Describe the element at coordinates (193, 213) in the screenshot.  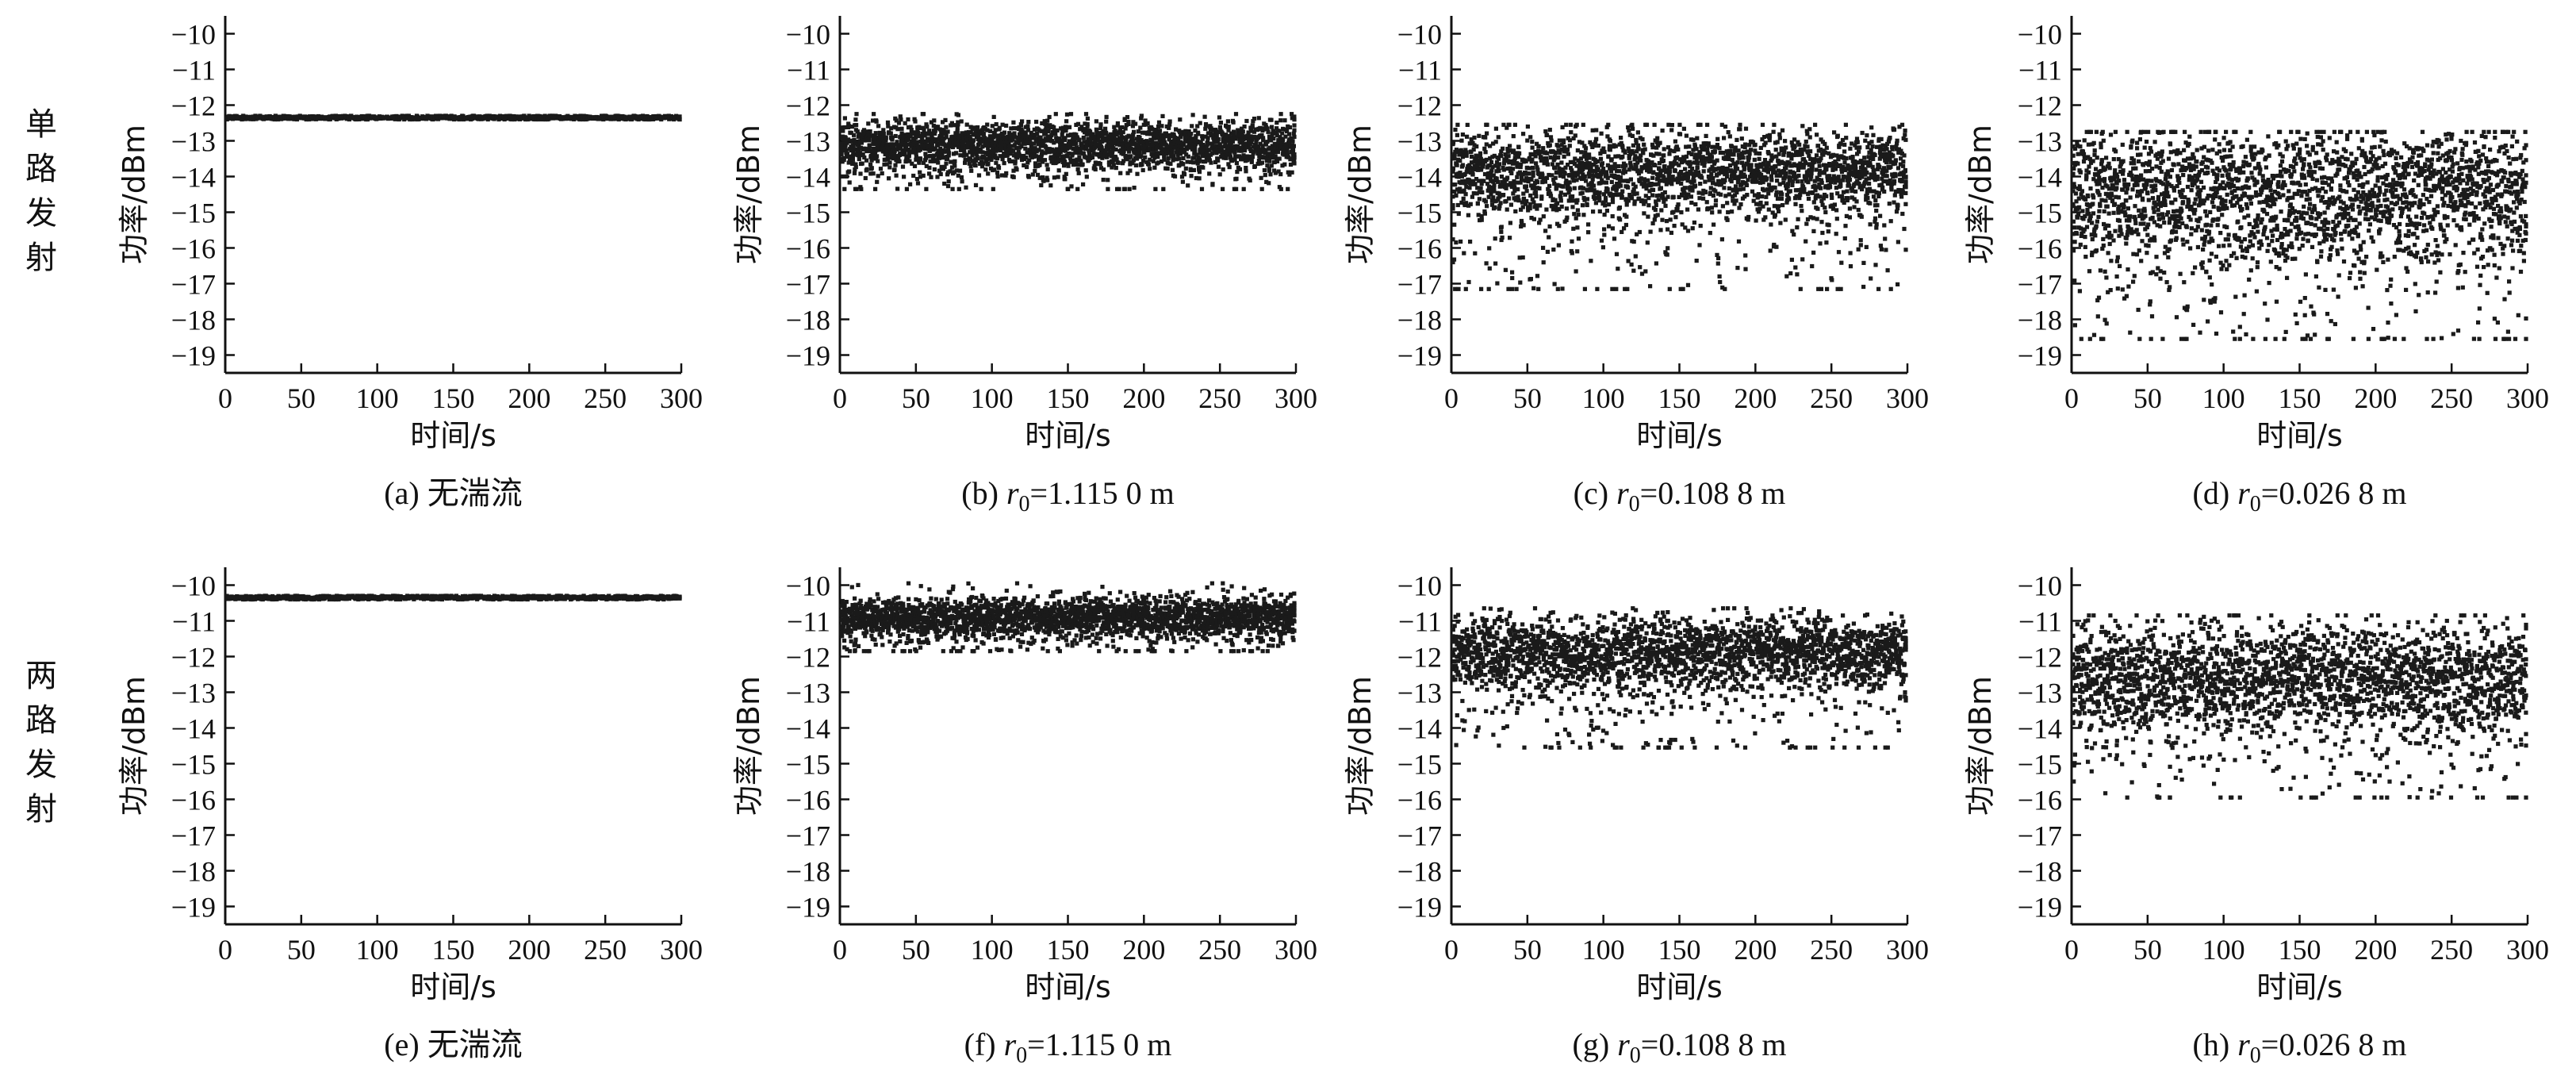
I see `y-tick-label: −15` at that location.